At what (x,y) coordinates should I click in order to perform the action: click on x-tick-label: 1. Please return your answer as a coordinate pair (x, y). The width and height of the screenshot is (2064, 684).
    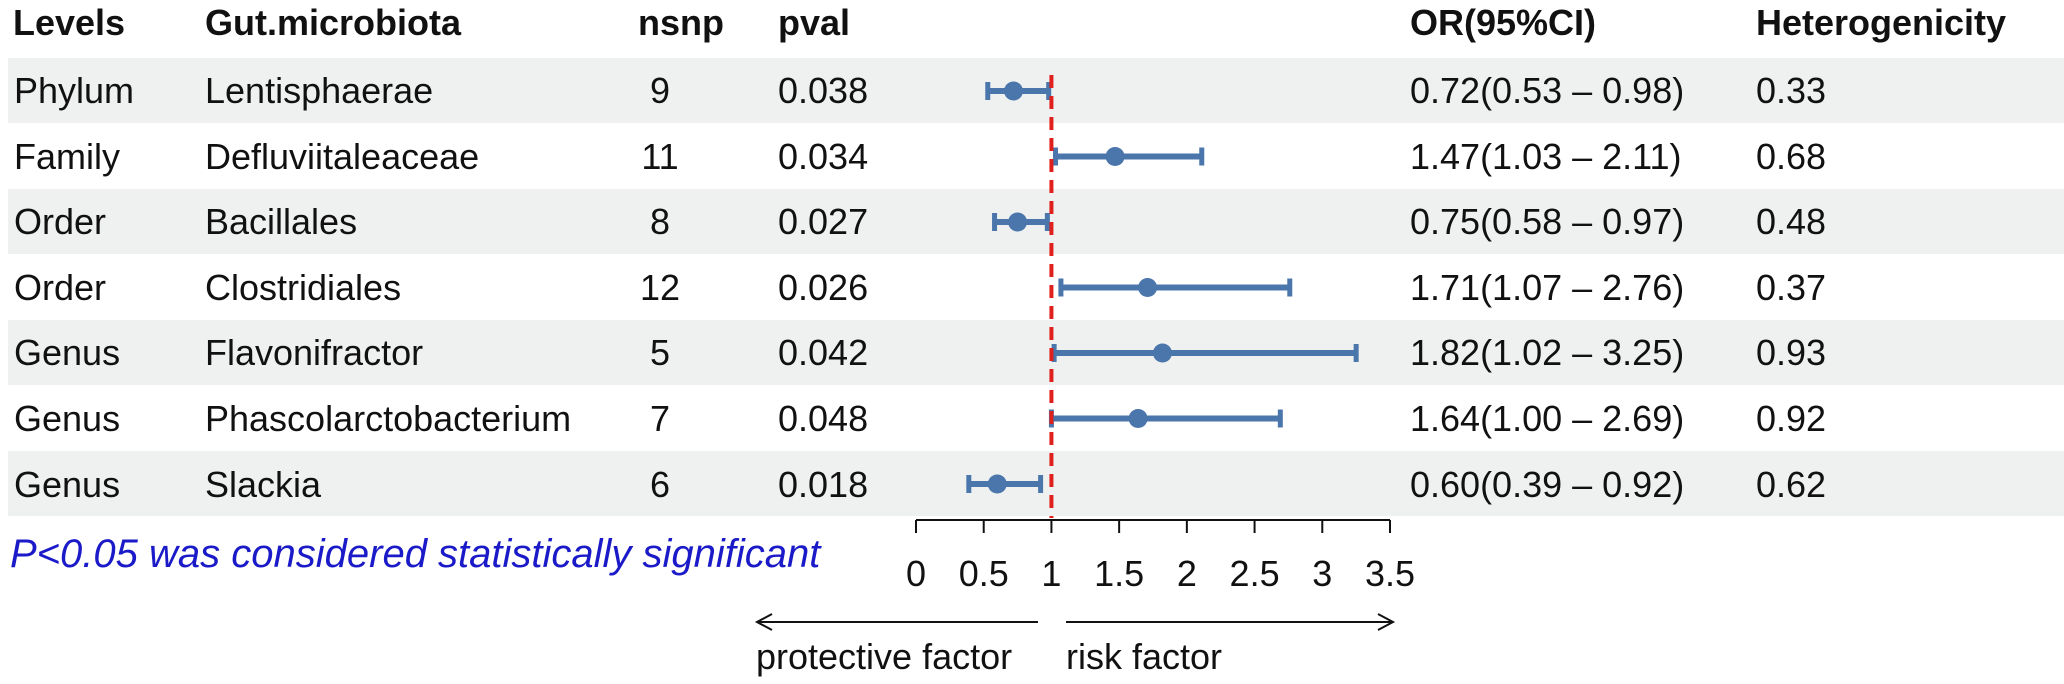
    Looking at the image, I should click on (1051, 573).